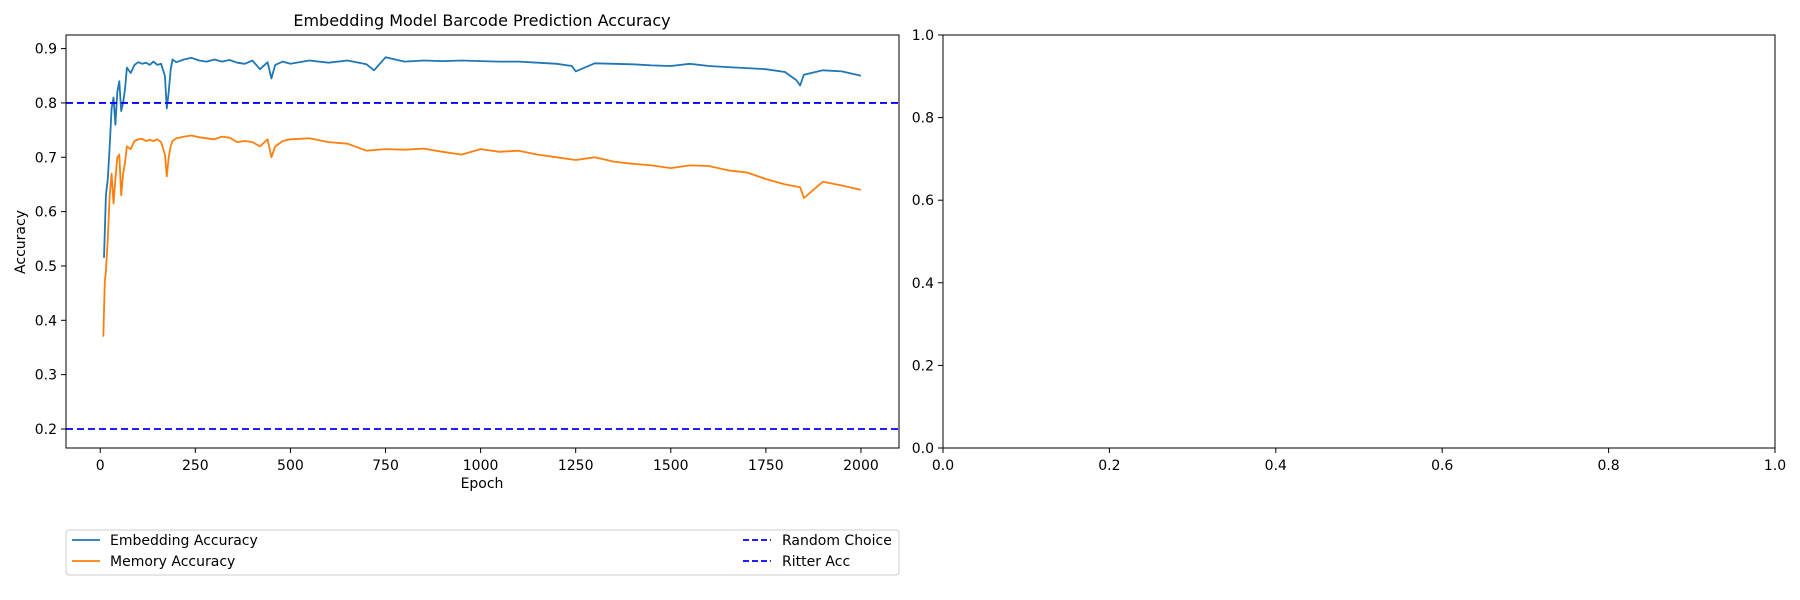 The image size is (1800, 600). I want to click on x-tick-label: 1250, so click(576, 466).